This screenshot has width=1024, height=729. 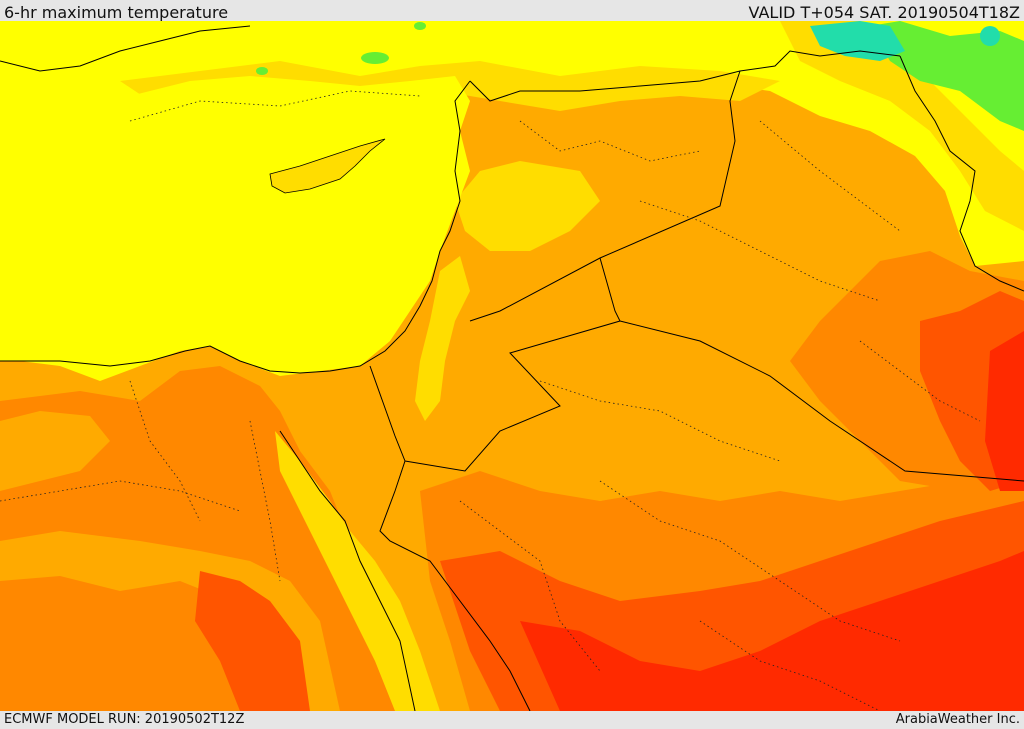 What do you see at coordinates (990, 36) in the screenshot?
I see `field-teal-spot` at bounding box center [990, 36].